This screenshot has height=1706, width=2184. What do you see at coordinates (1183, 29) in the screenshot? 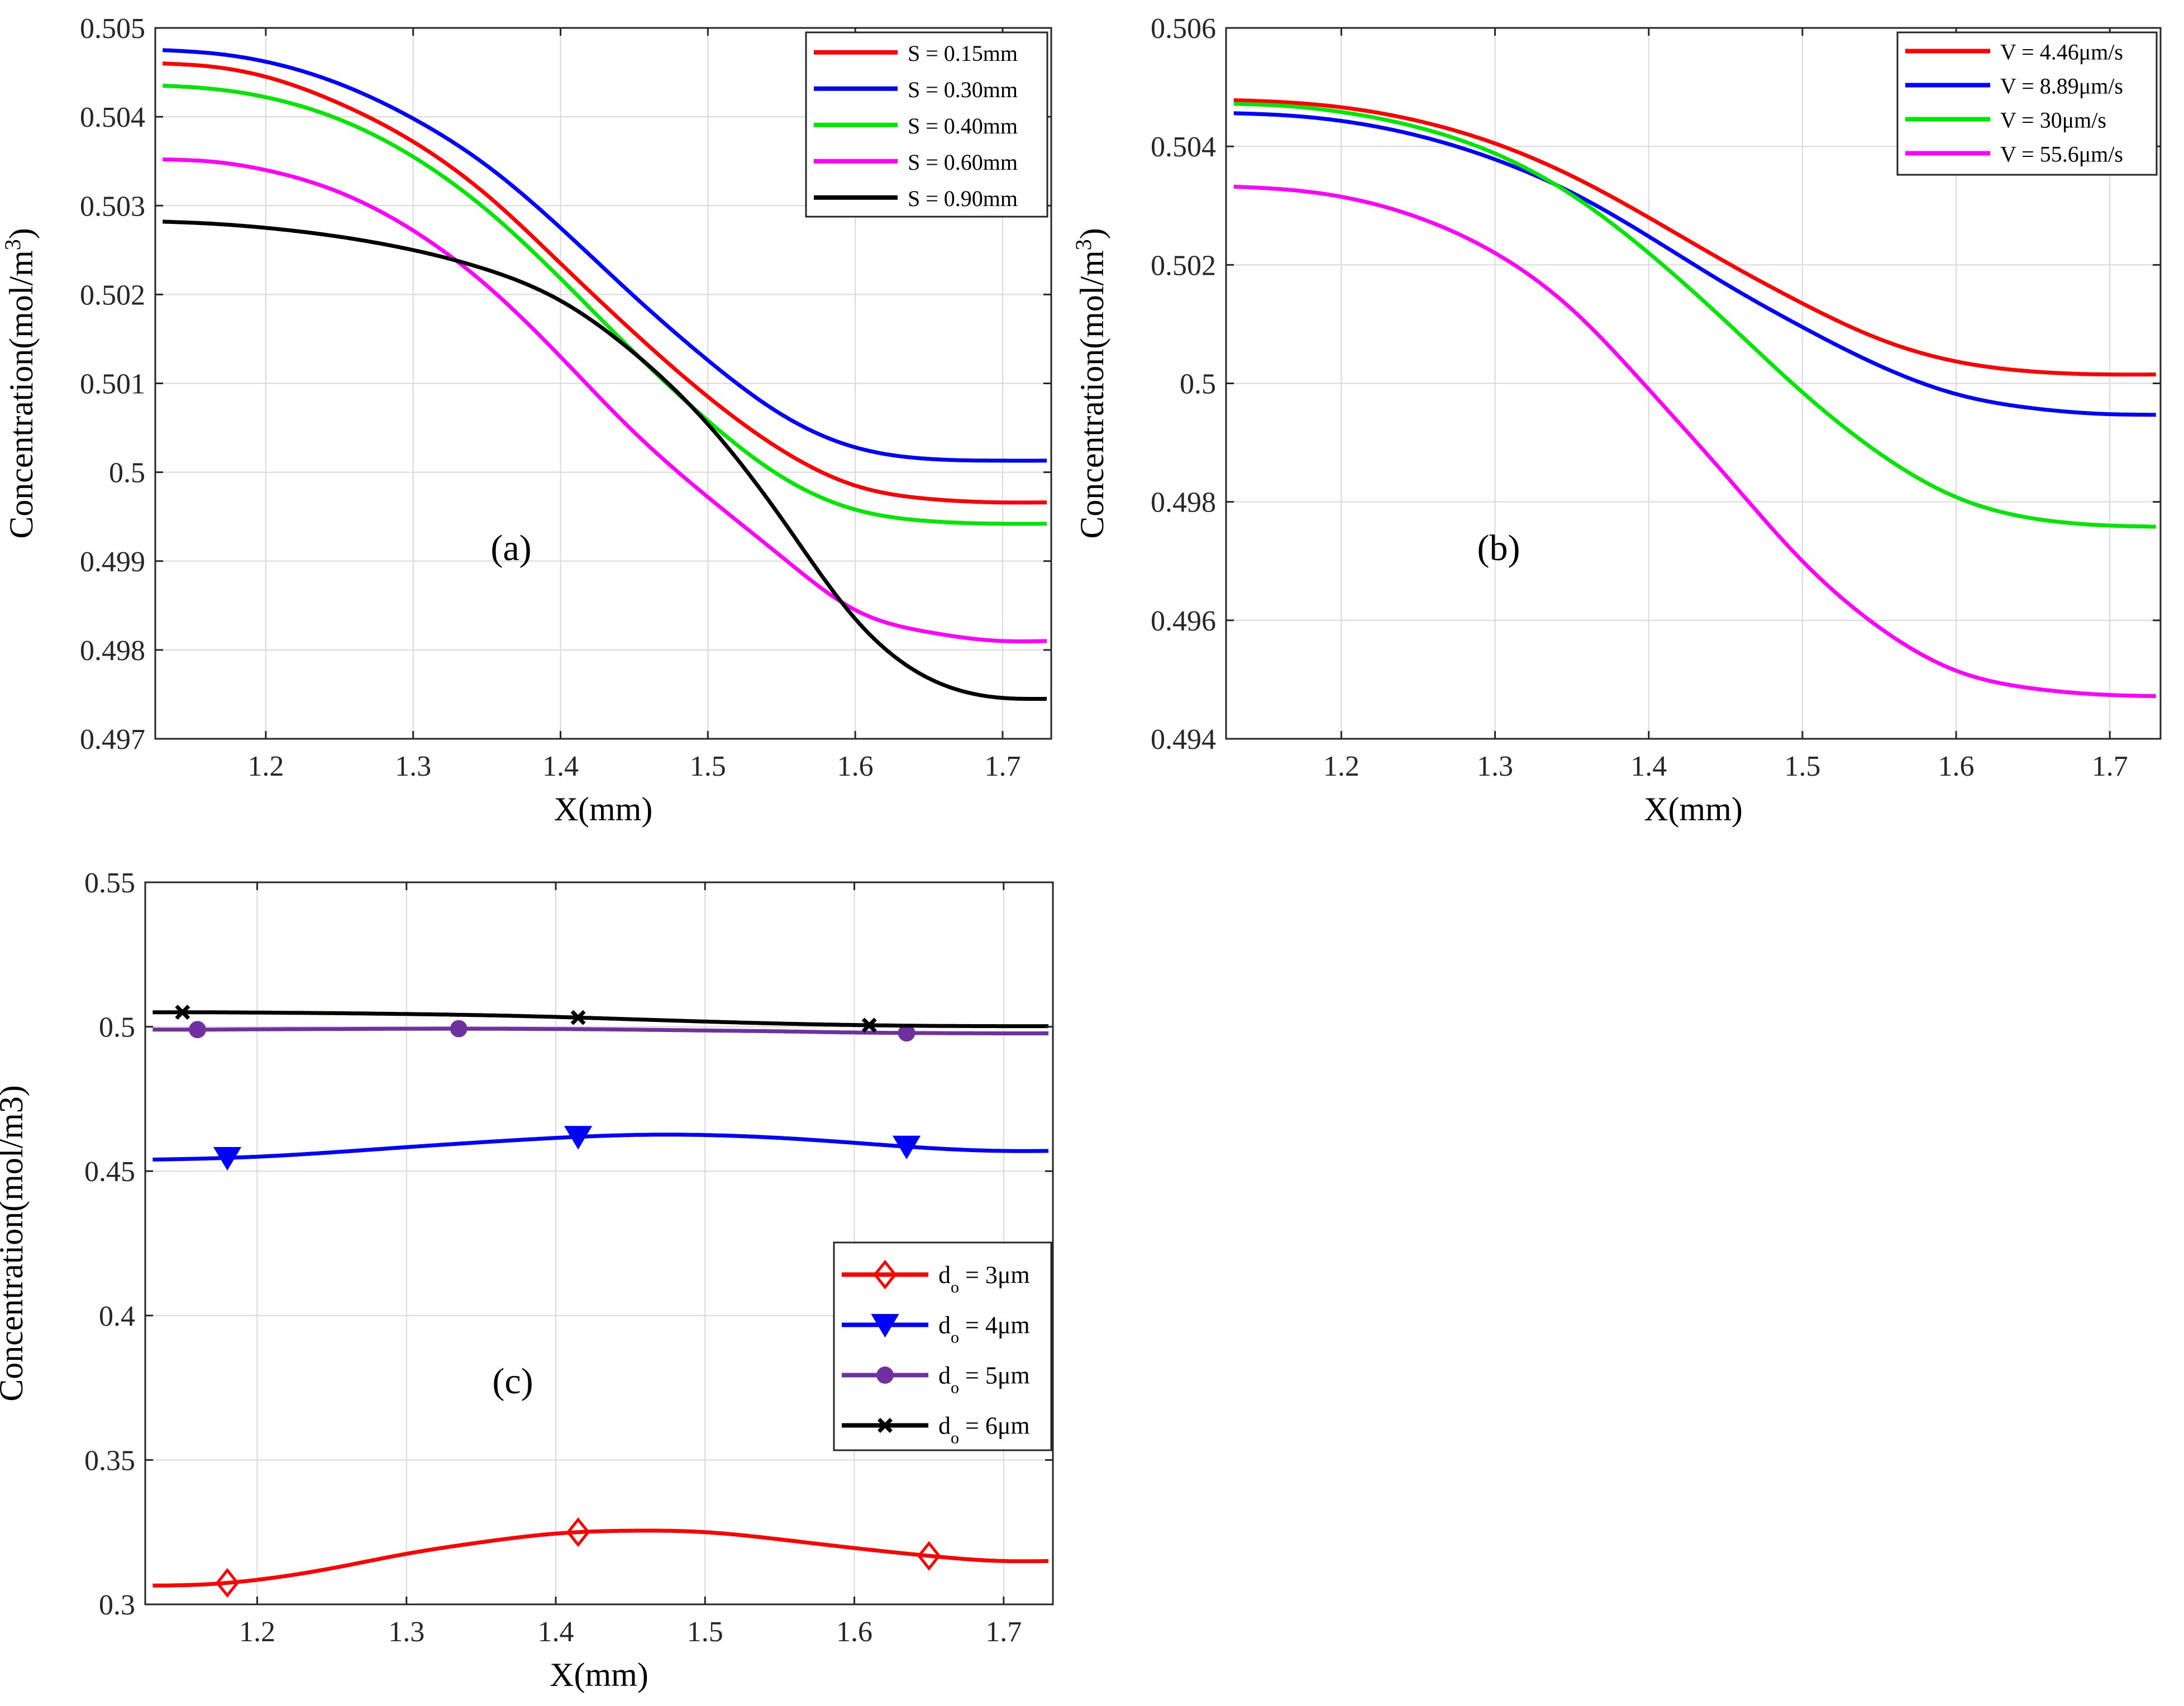
I see `y-tick-label: 0.506` at bounding box center [1183, 29].